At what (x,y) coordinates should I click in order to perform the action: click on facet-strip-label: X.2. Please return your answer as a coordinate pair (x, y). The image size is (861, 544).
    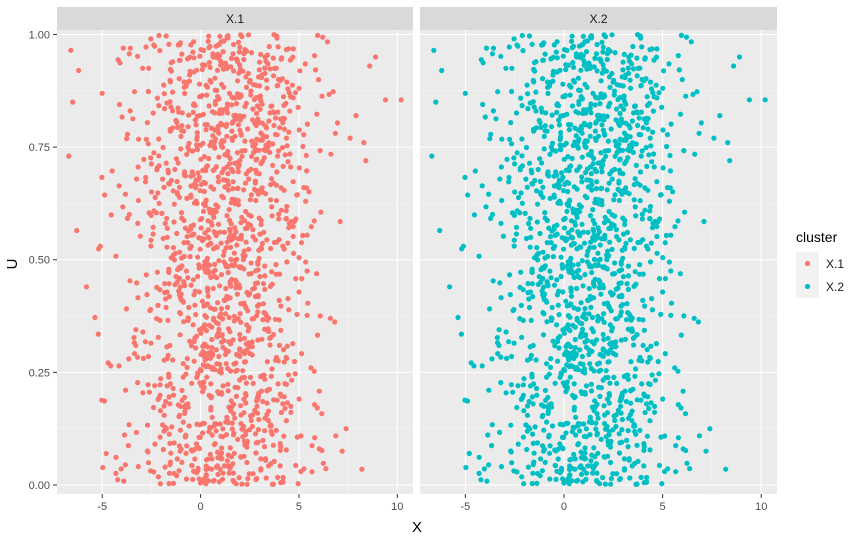
    Looking at the image, I should click on (598, 19).